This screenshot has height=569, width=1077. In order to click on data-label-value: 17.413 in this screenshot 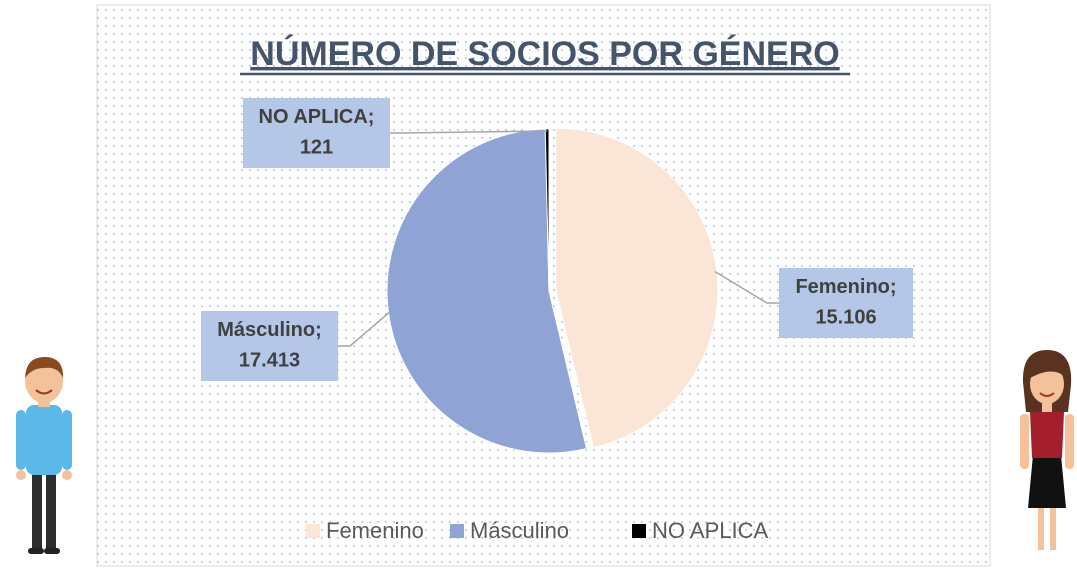, I will do `click(269, 360)`.